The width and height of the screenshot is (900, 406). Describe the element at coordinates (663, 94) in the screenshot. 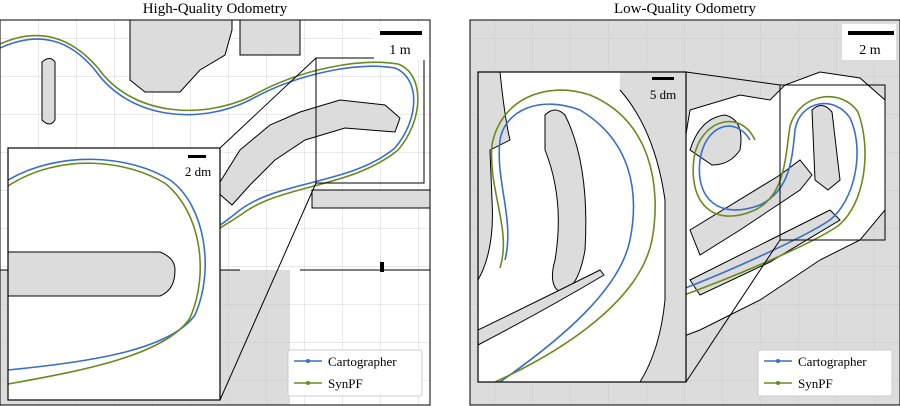

I see `right-inset-scale-label: 5 dm` at that location.